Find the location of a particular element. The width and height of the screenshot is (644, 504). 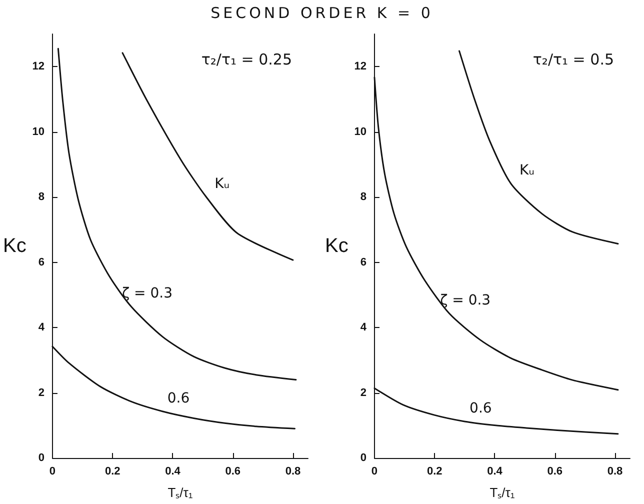

annotation: τ₂/τ₁ = 0.25 is located at coordinates (246, 59).